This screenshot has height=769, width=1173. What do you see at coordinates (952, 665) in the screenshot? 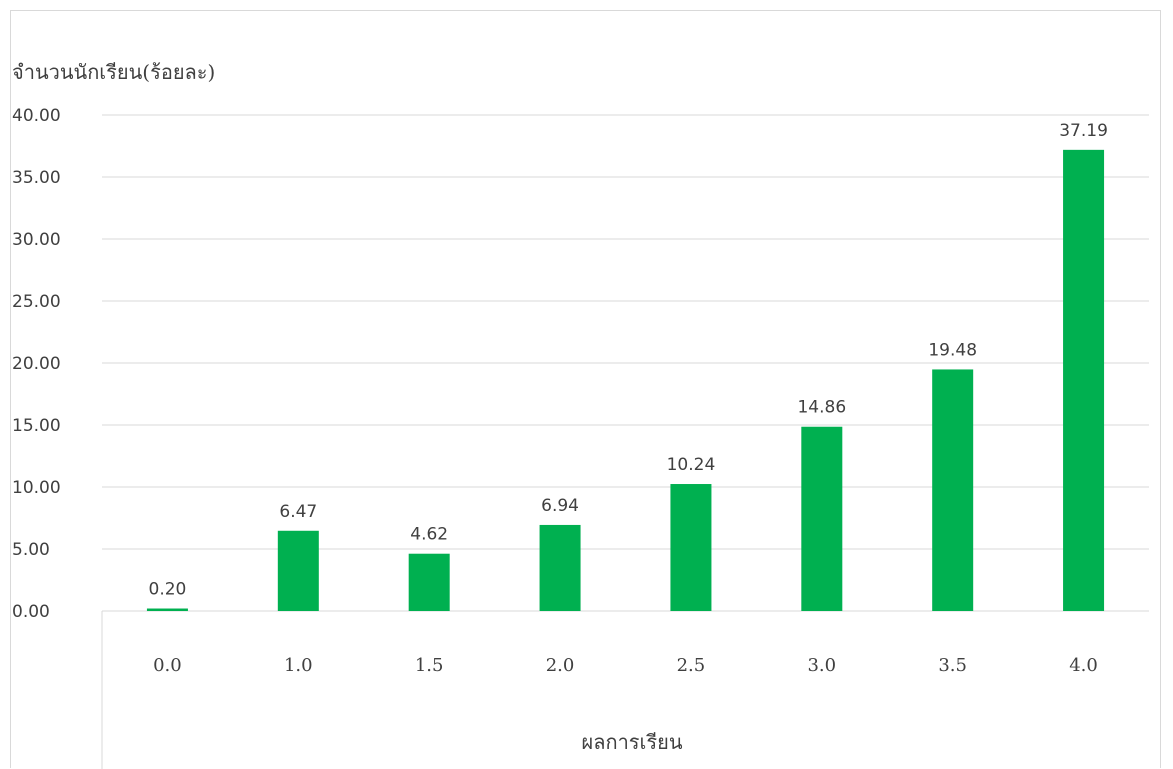
I see `x-tick-label: 3.5` at bounding box center [952, 665].